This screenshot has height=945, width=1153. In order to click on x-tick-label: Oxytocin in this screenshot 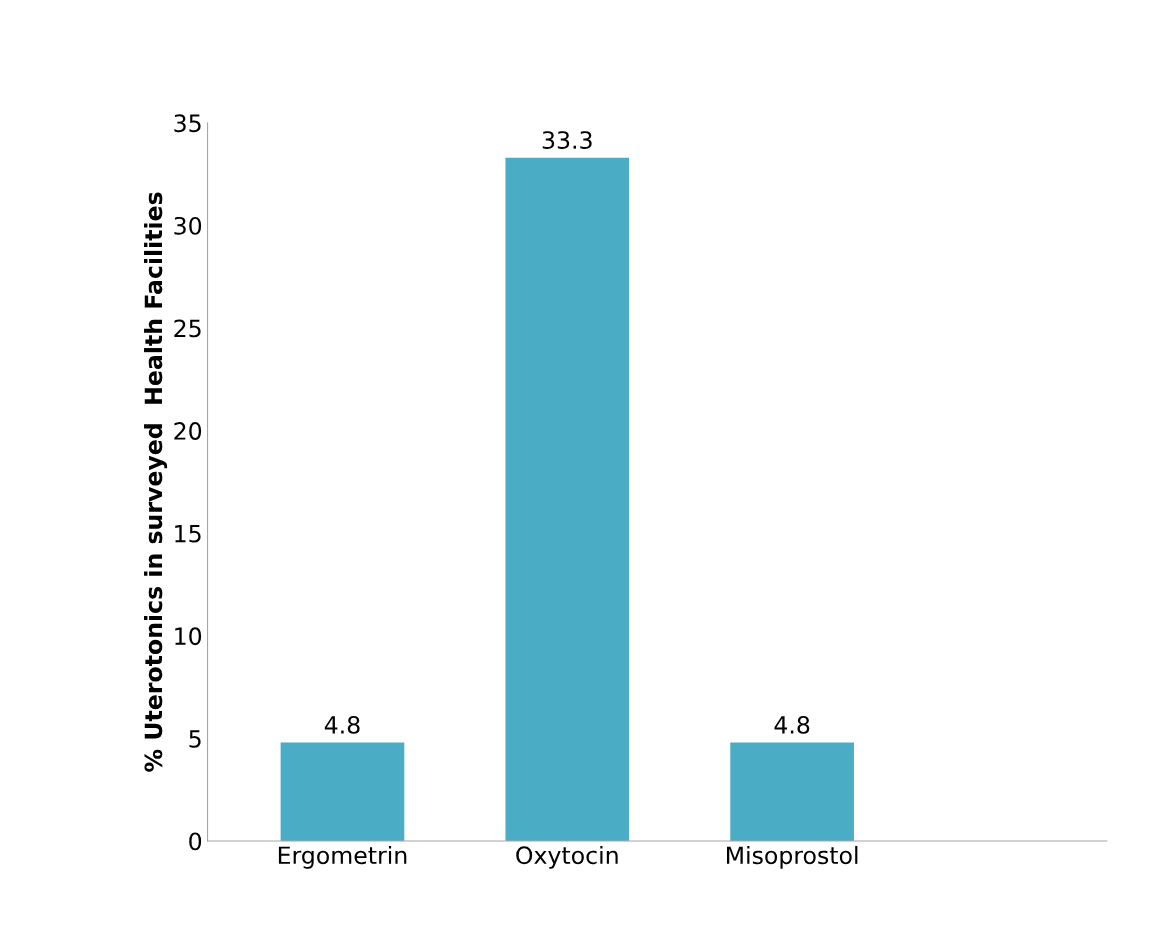, I will do `click(567, 857)`.